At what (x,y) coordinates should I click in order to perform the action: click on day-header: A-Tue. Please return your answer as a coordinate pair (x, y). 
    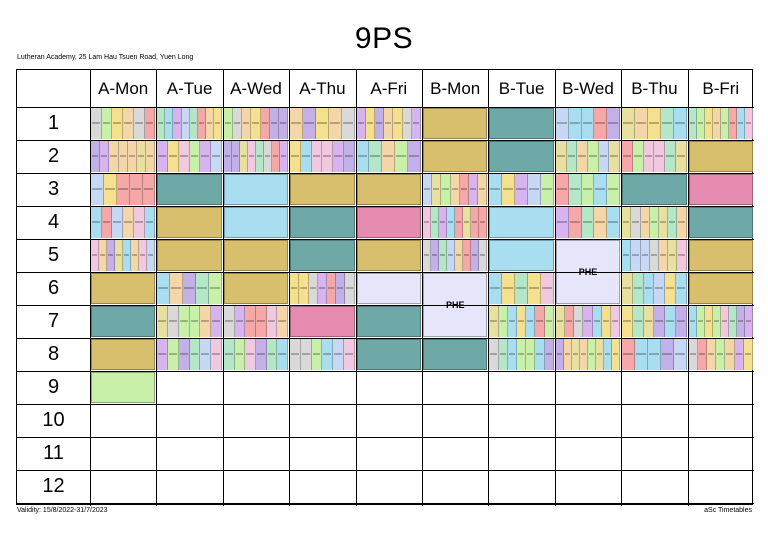
    Looking at the image, I should click on (189, 88).